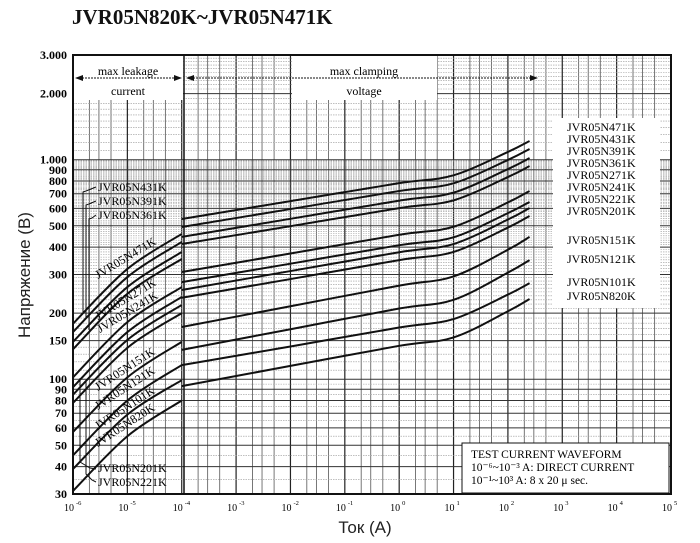 This screenshot has height=543, width=700. Describe the element at coordinates (546, 455) in the screenshot. I see `note-line-1: TEST CURRENT WAVEFORM` at that location.